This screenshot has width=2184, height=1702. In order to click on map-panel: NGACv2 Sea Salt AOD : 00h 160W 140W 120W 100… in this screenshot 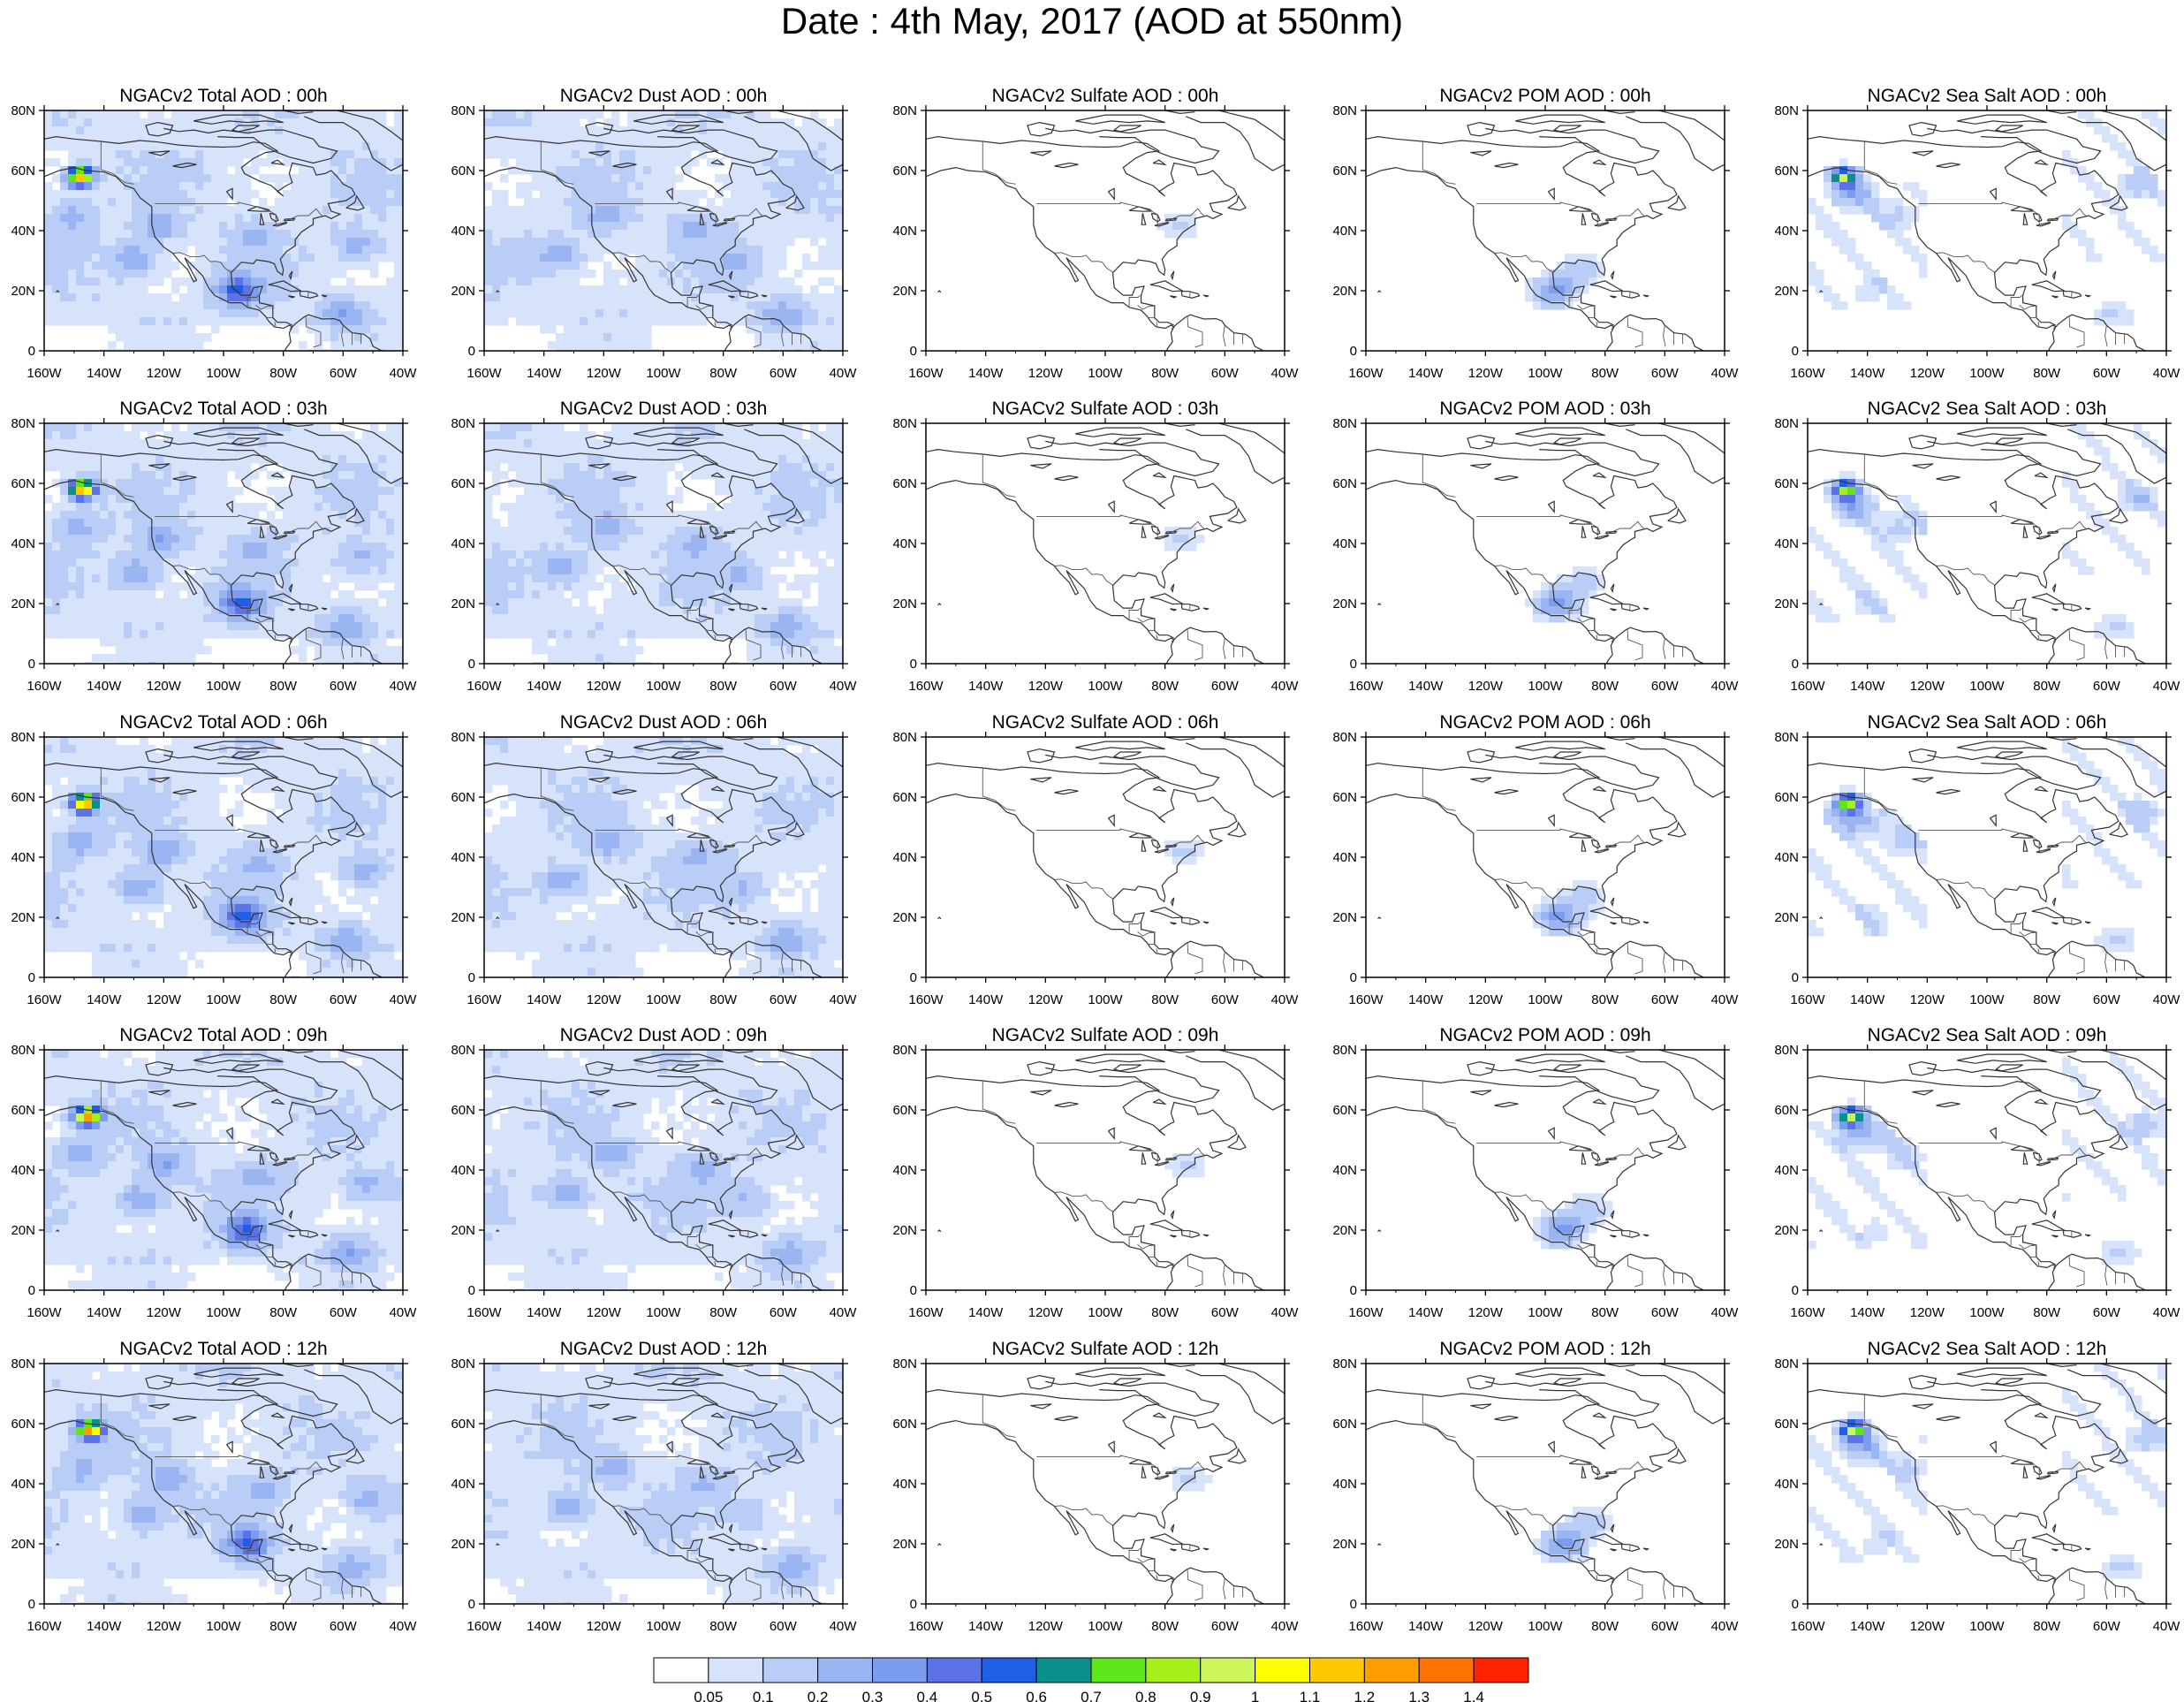, I will do `click(1977, 234)`.